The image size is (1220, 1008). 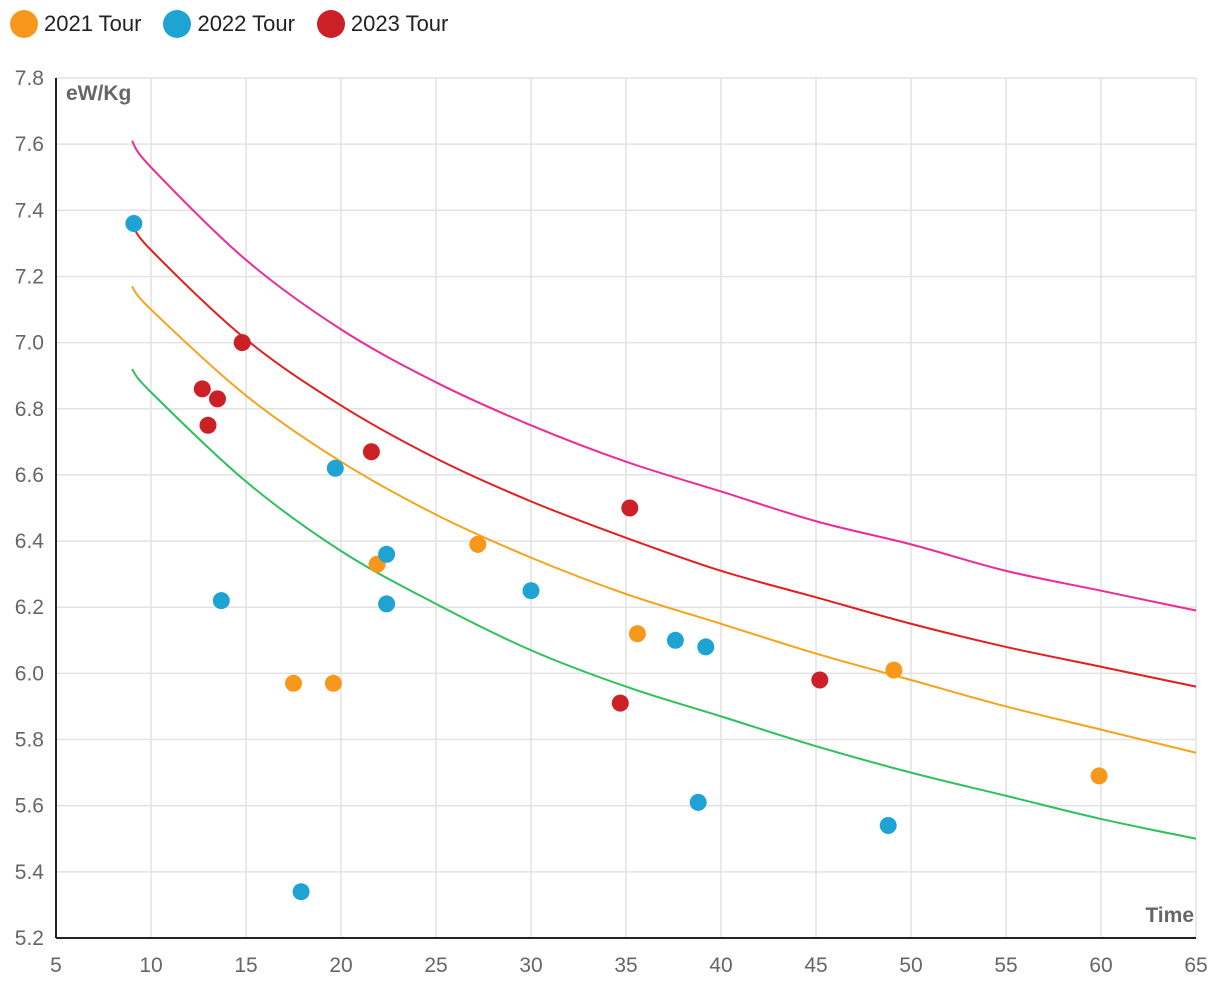 I want to click on x-tick-label: 40, so click(x=720, y=965).